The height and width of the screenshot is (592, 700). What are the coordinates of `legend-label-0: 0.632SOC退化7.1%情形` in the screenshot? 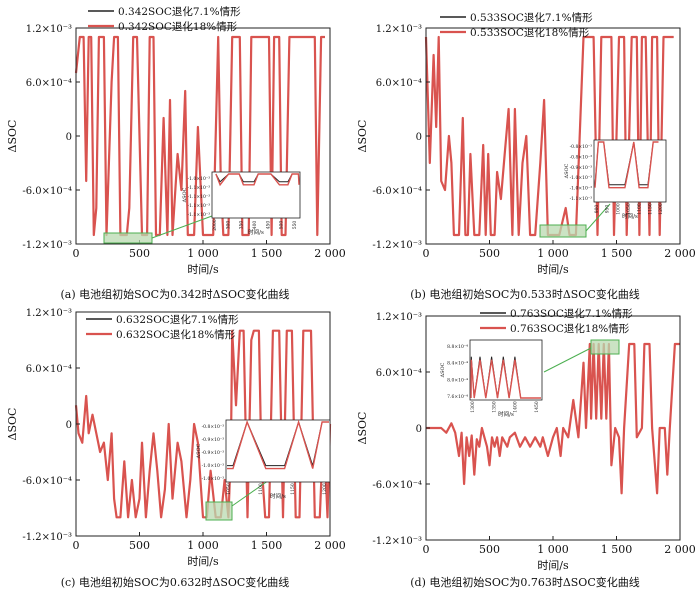 It's located at (177, 319).